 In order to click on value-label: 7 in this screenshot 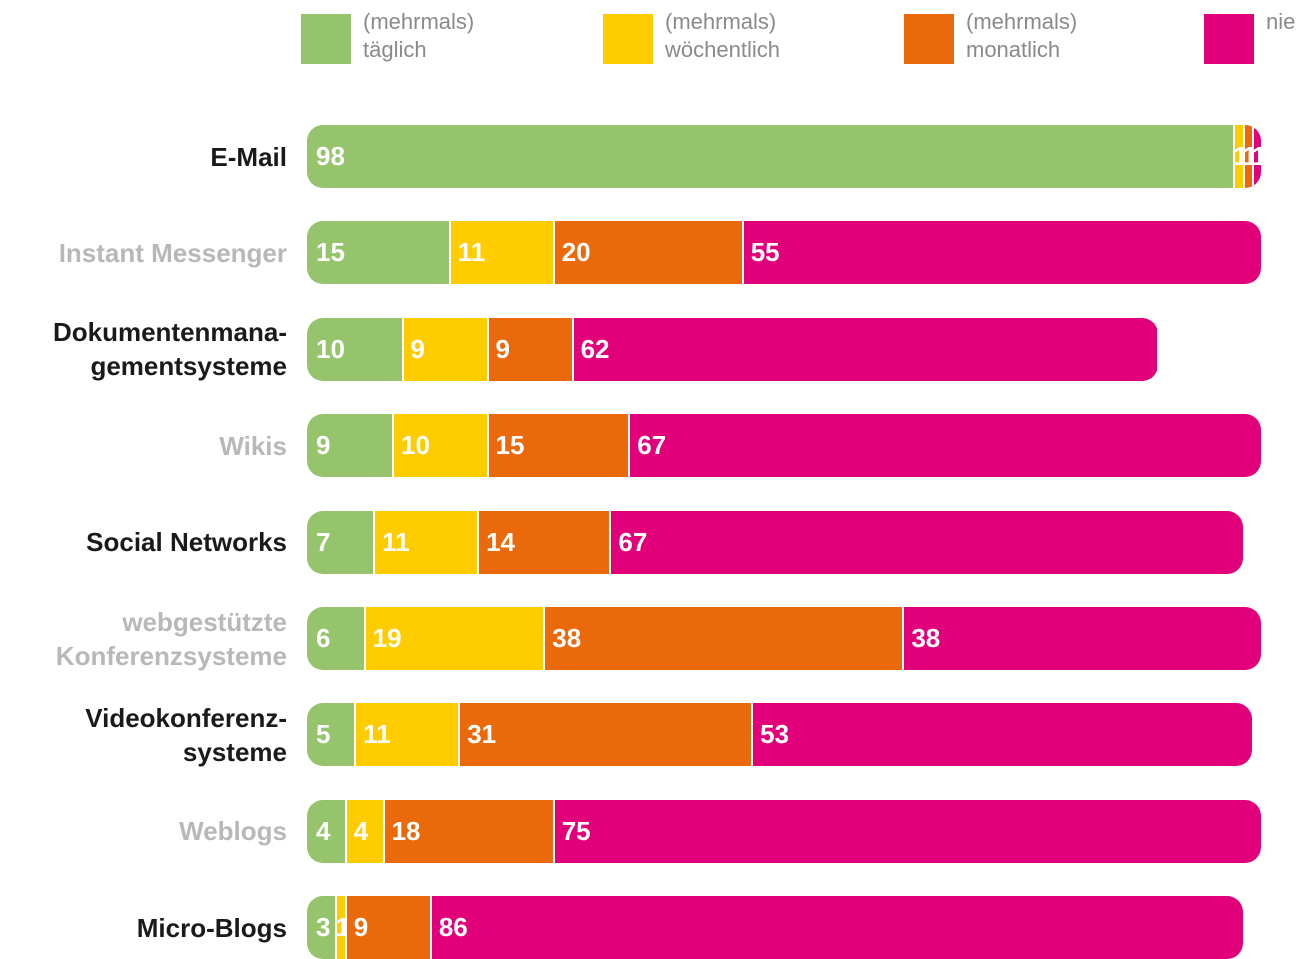, I will do `click(323, 541)`.